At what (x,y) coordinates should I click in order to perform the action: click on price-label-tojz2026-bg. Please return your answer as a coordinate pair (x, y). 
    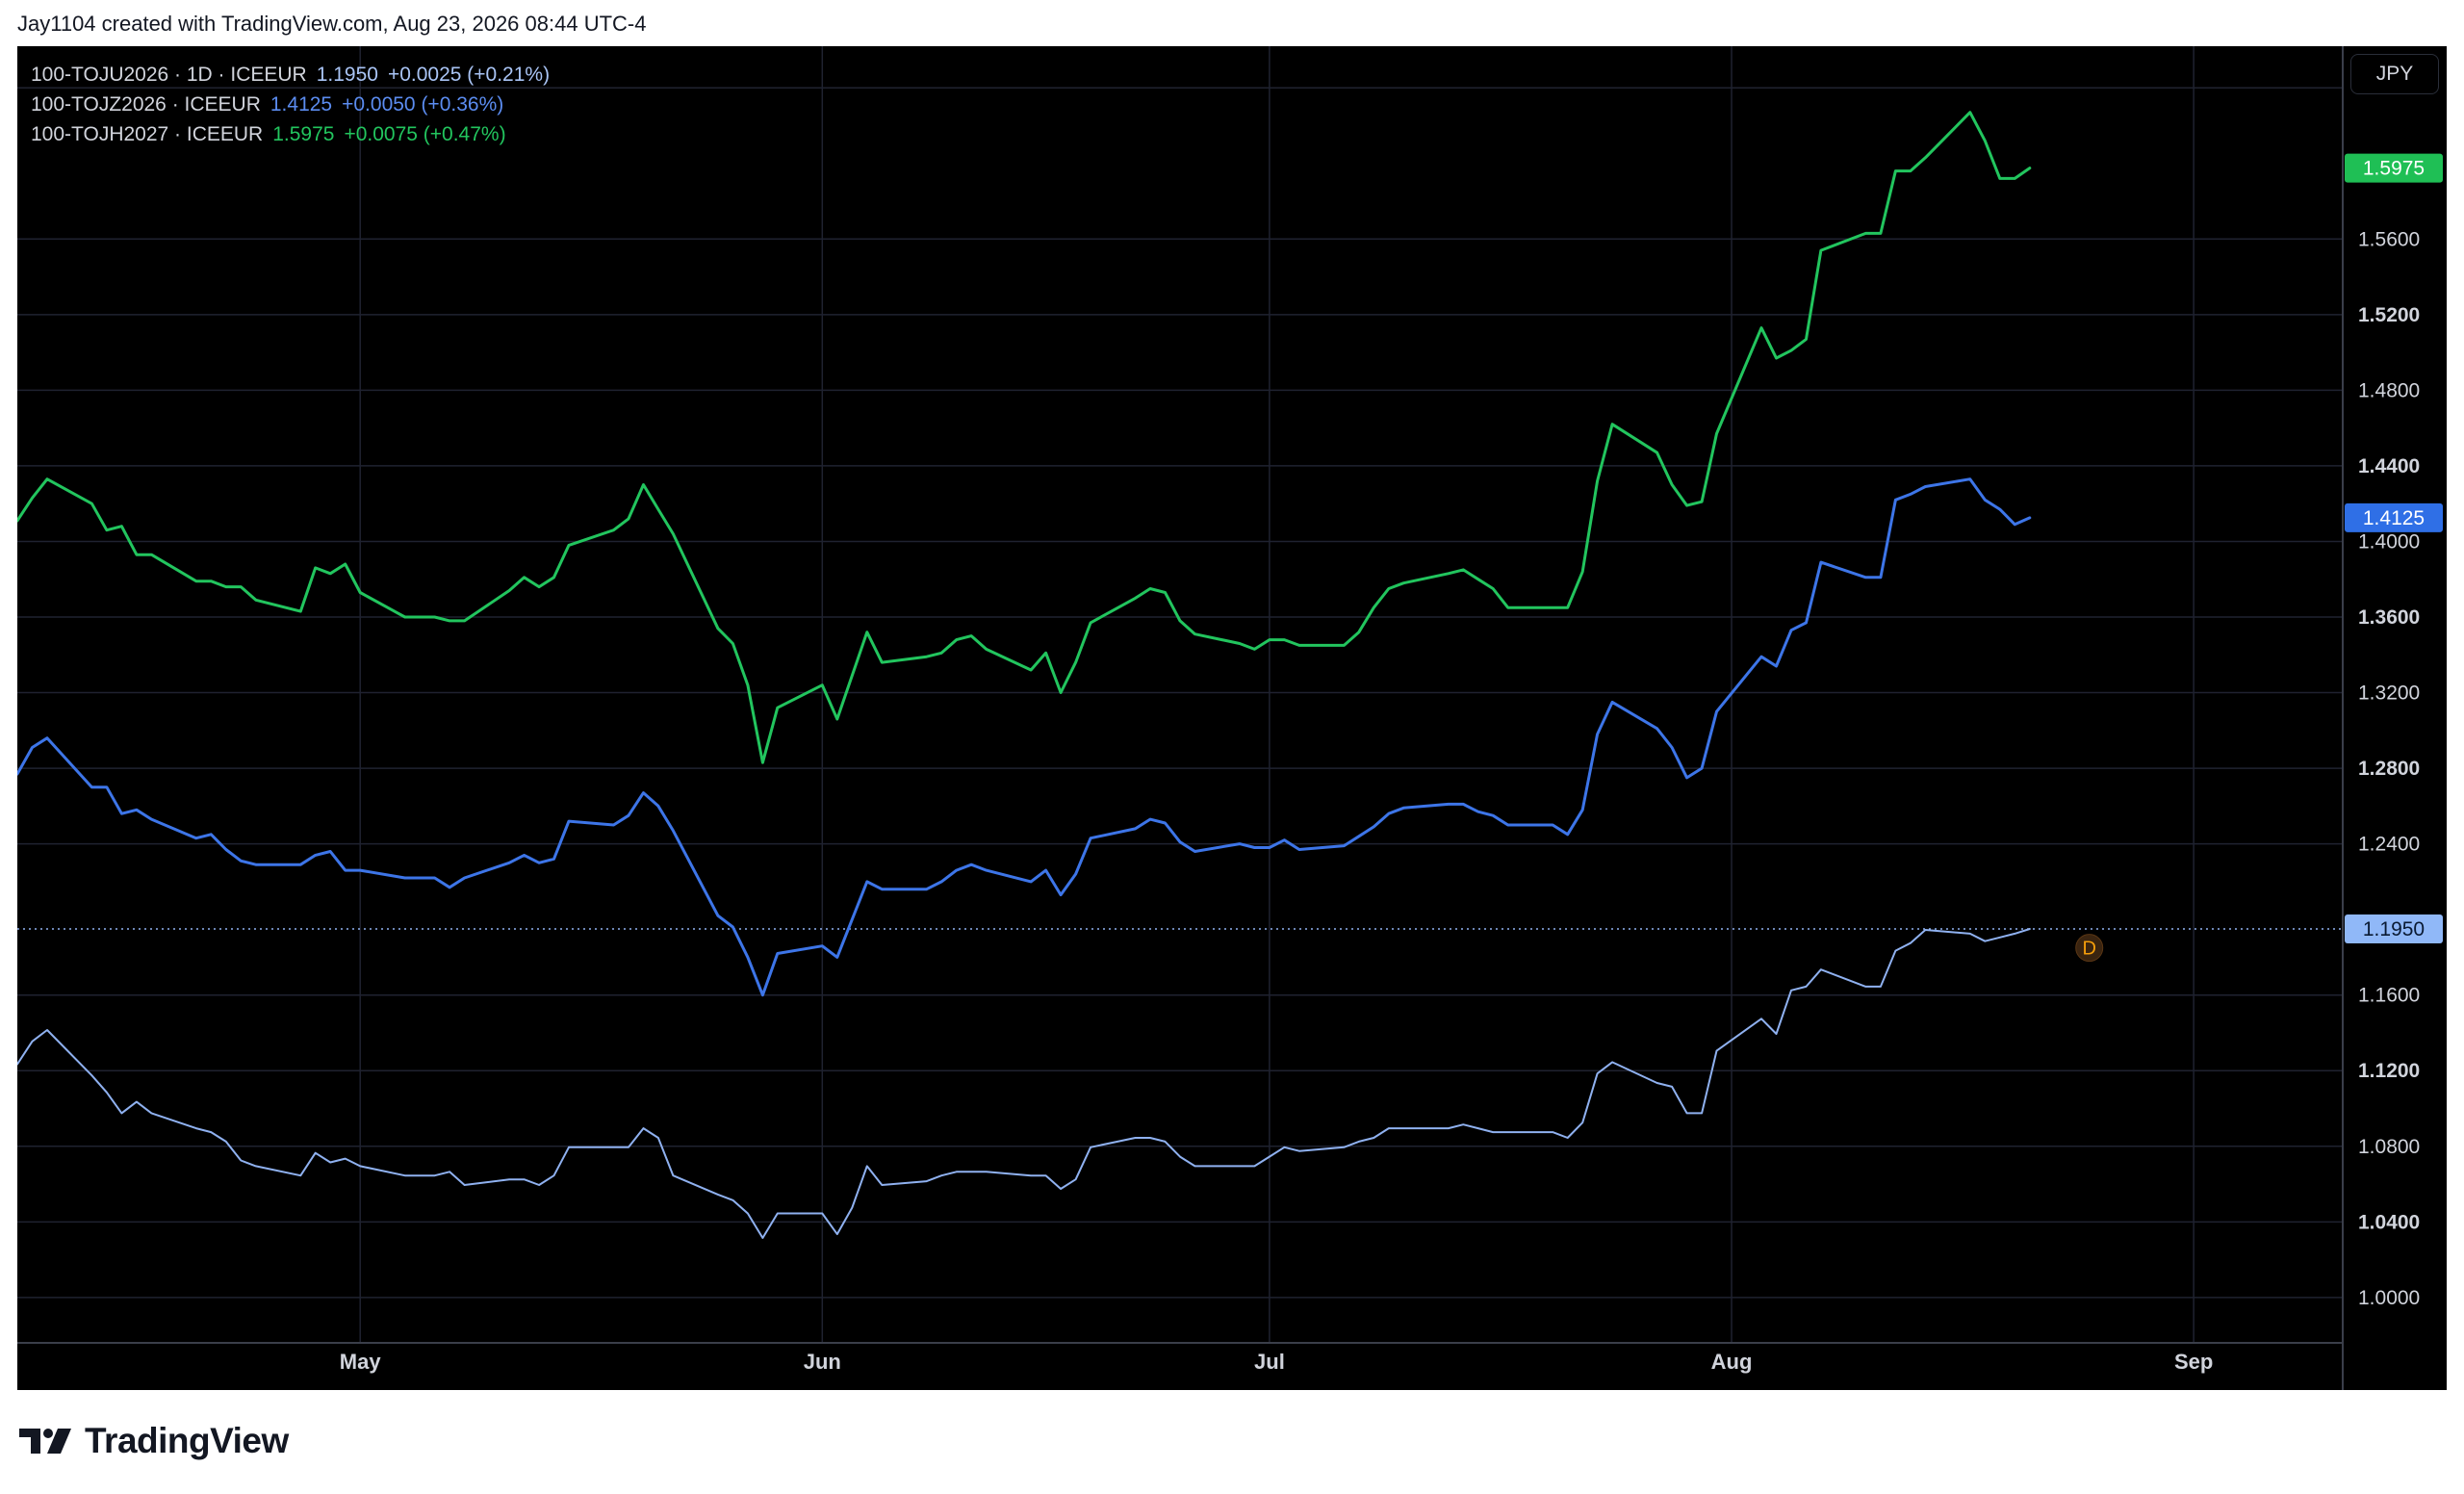
    Looking at the image, I should click on (2394, 517).